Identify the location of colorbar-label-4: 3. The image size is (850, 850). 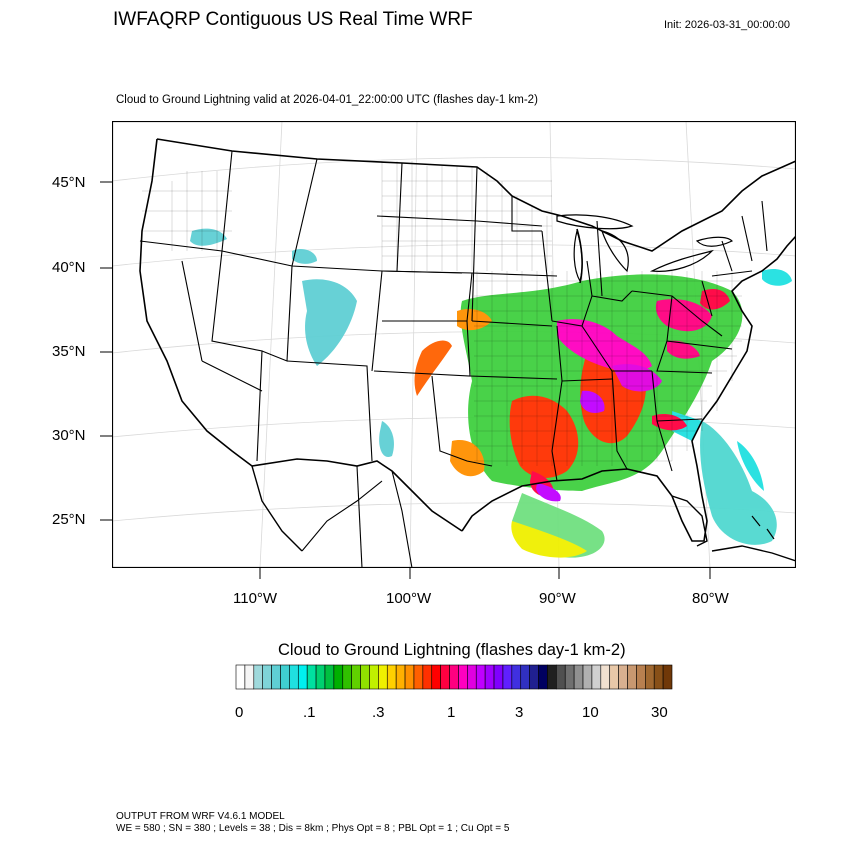
(519, 712).